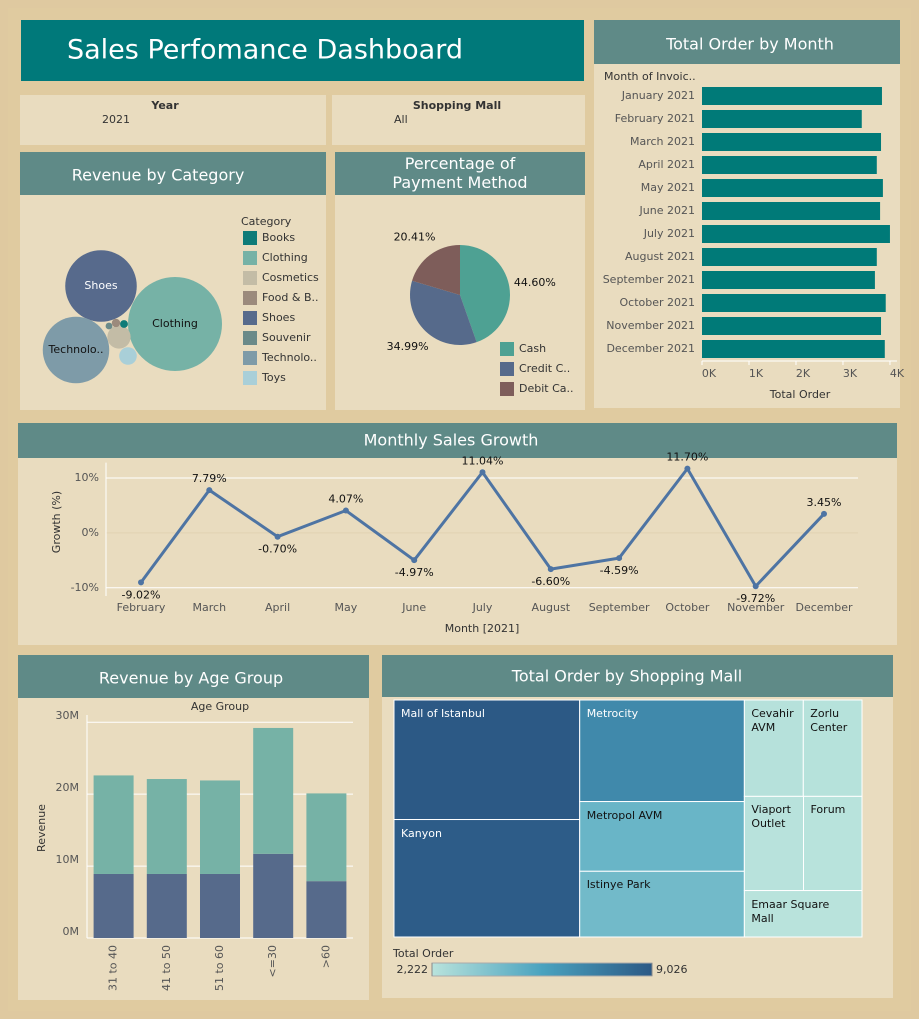 Image resolution: width=919 pixels, height=1019 pixels. I want to click on cell-label-wrap: Zorlu Center, so click(828, 720).